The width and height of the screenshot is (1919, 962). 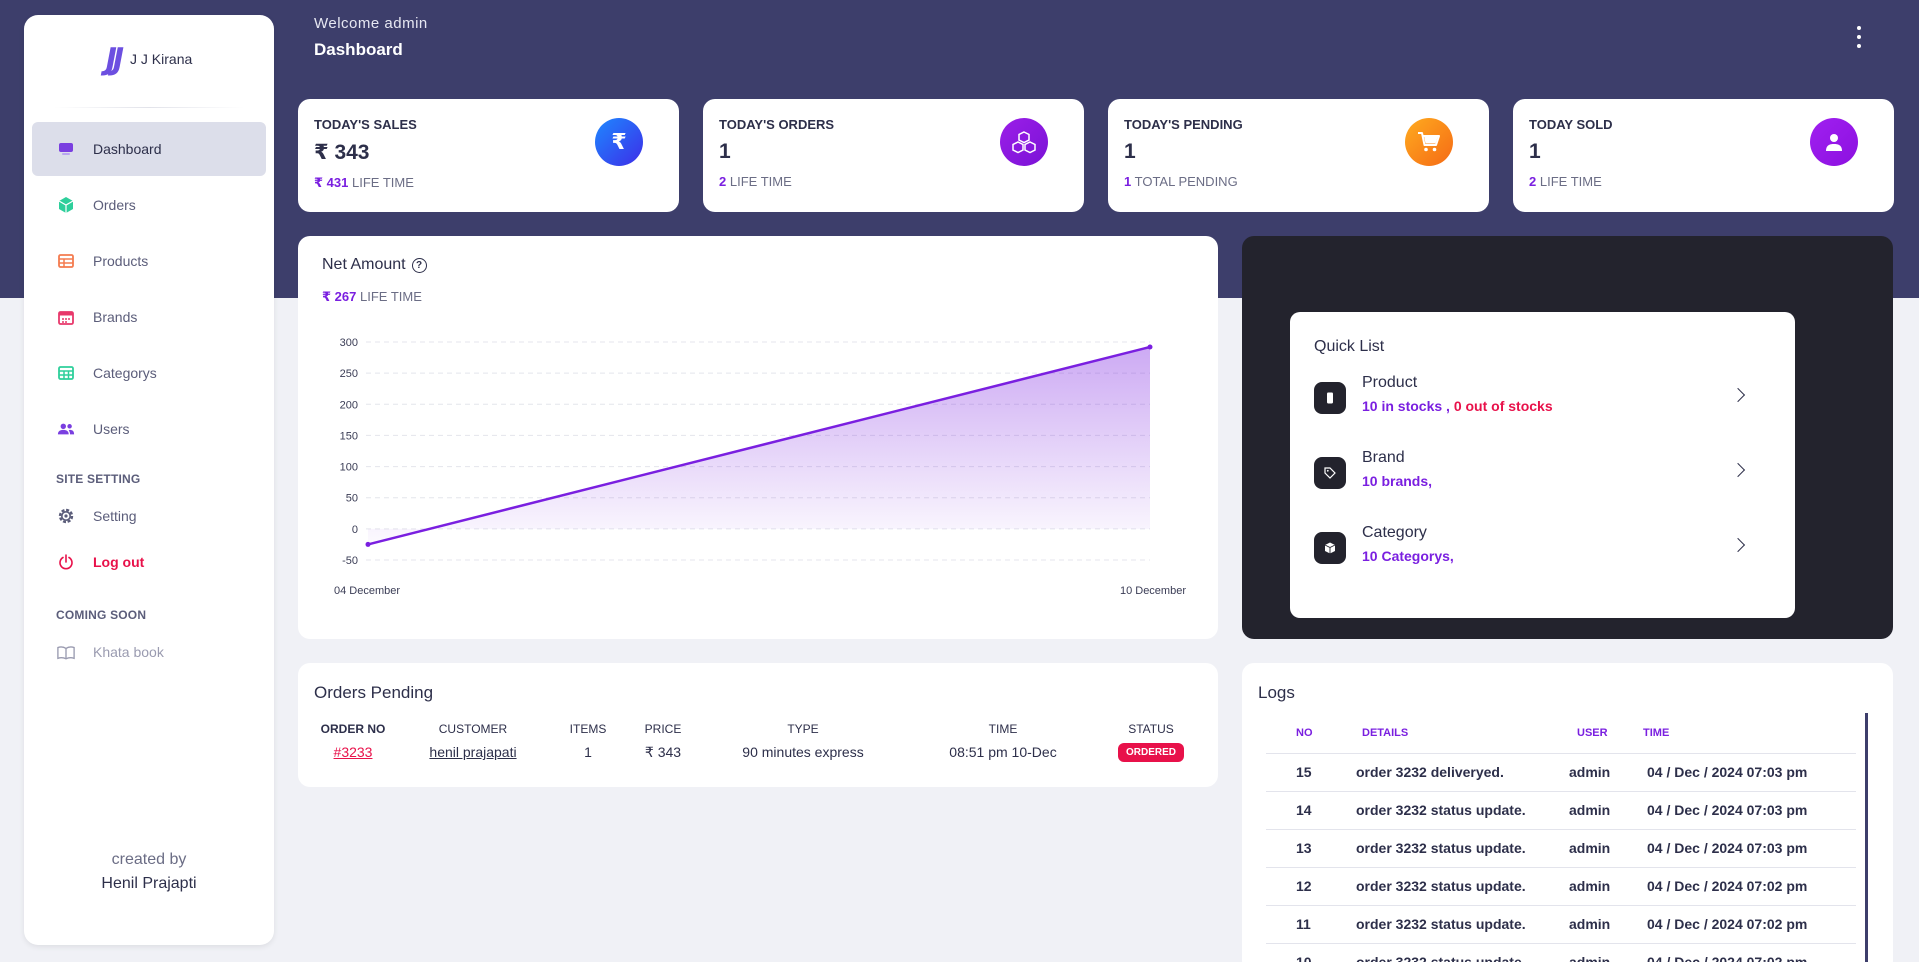 I want to click on orders-pending-title: Orders Pending, so click(x=374, y=692).